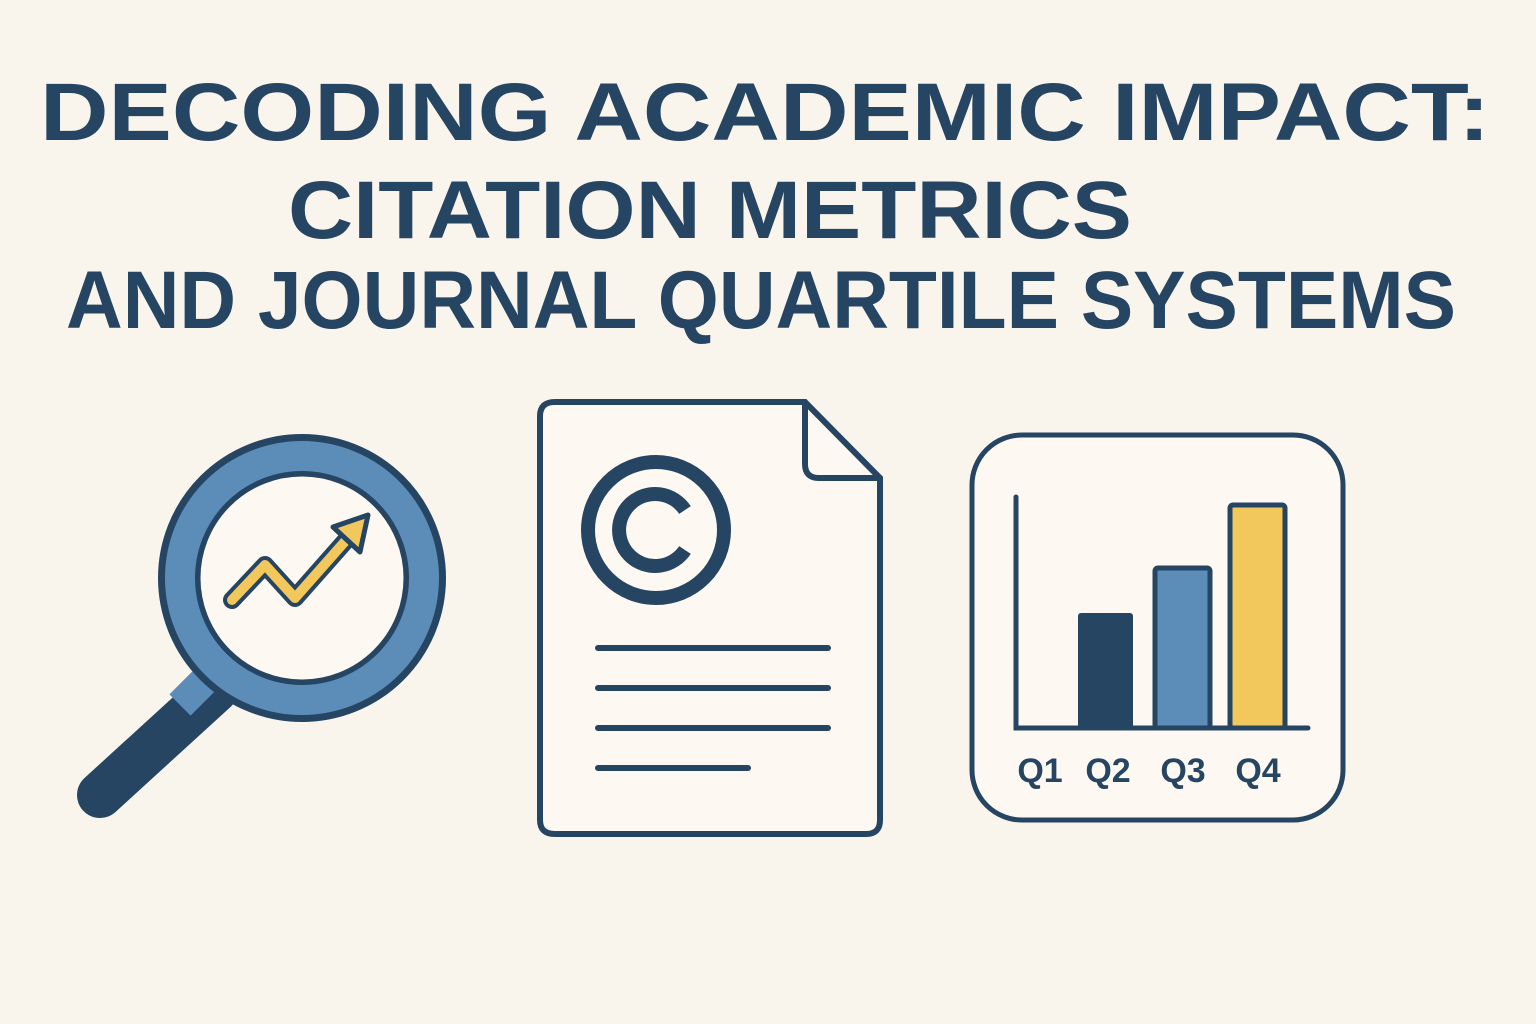  What do you see at coordinates (1257, 771) in the screenshot?
I see `quartile-label: Q4` at bounding box center [1257, 771].